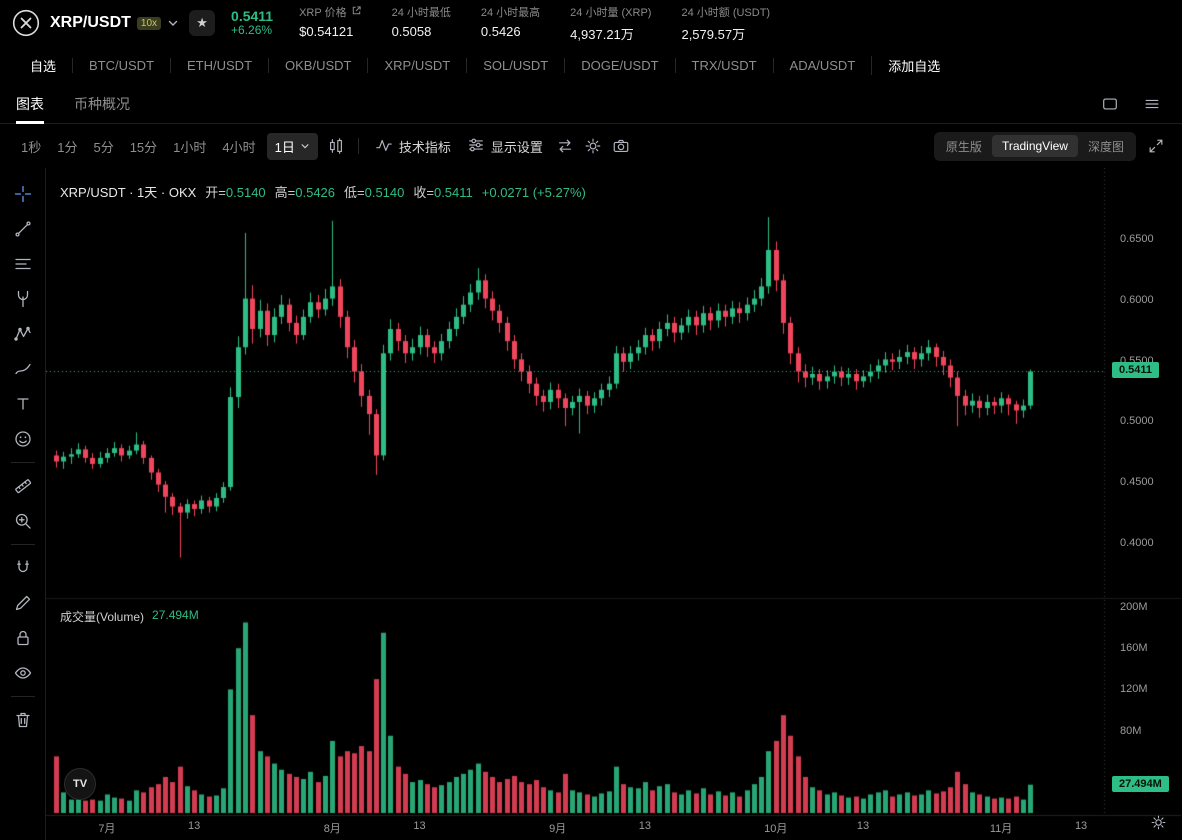 This screenshot has width=1182, height=840. What do you see at coordinates (1134, 607) in the screenshot?
I see `volume-axis-label: 200M` at bounding box center [1134, 607].